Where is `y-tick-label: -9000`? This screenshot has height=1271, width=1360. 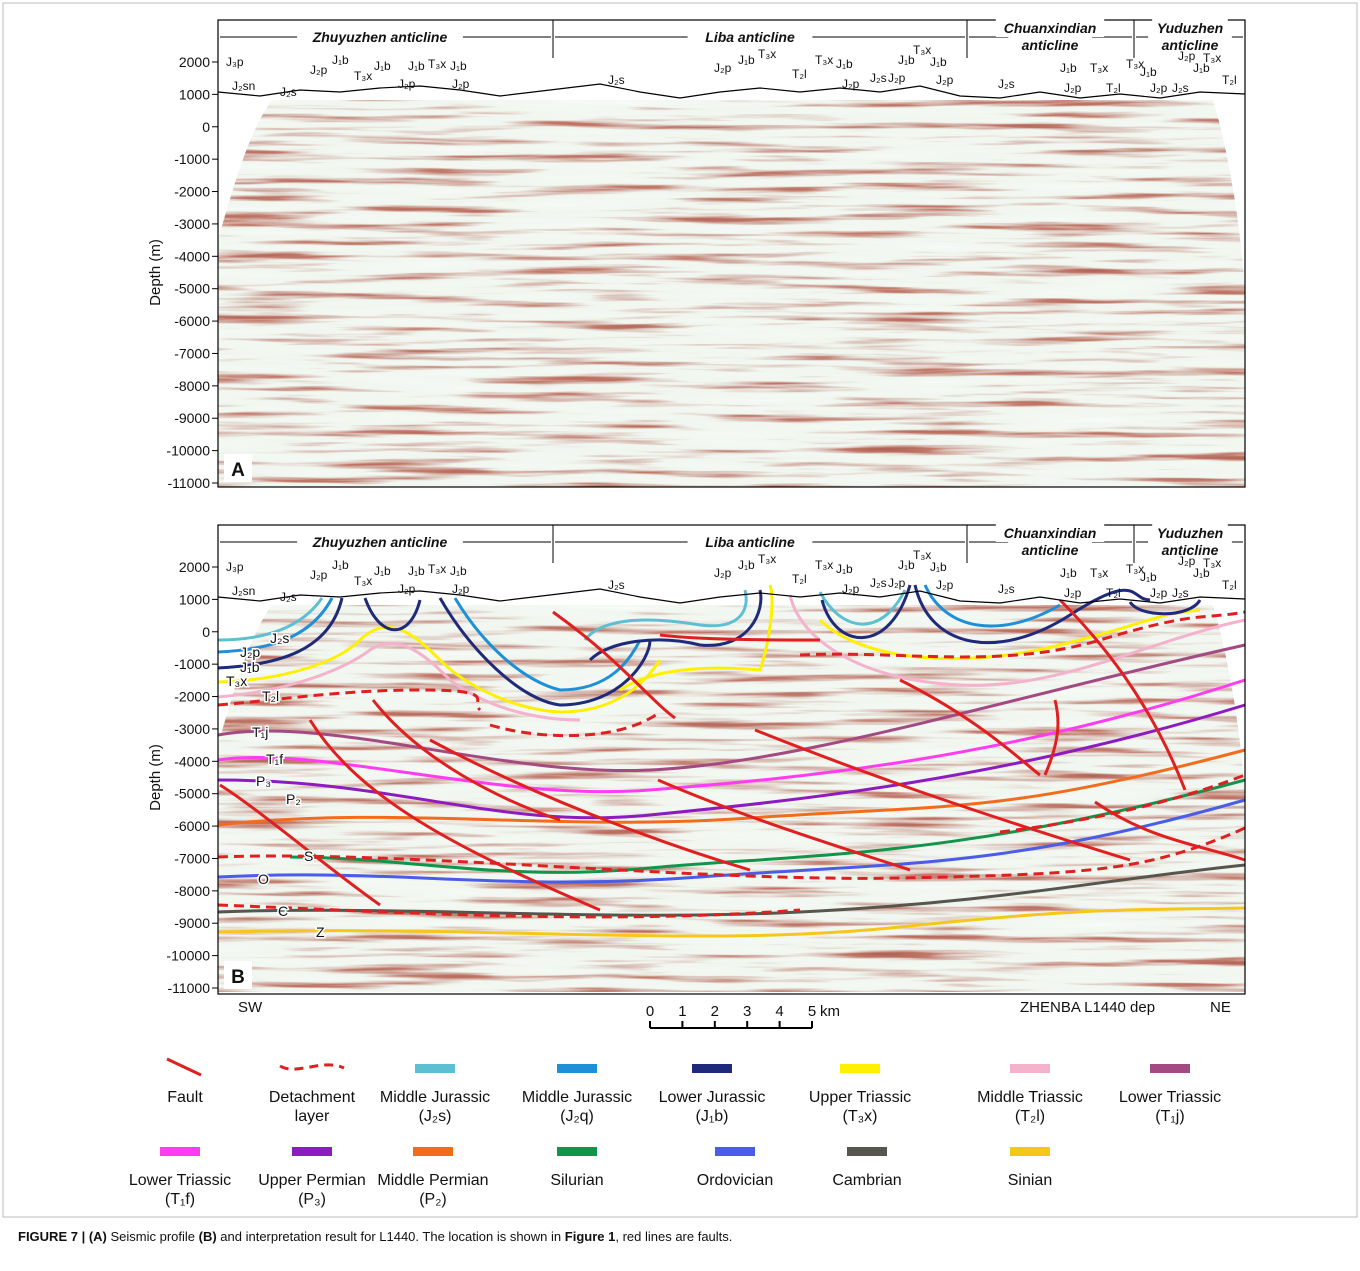
y-tick-label: -9000 is located at coordinates (192, 418).